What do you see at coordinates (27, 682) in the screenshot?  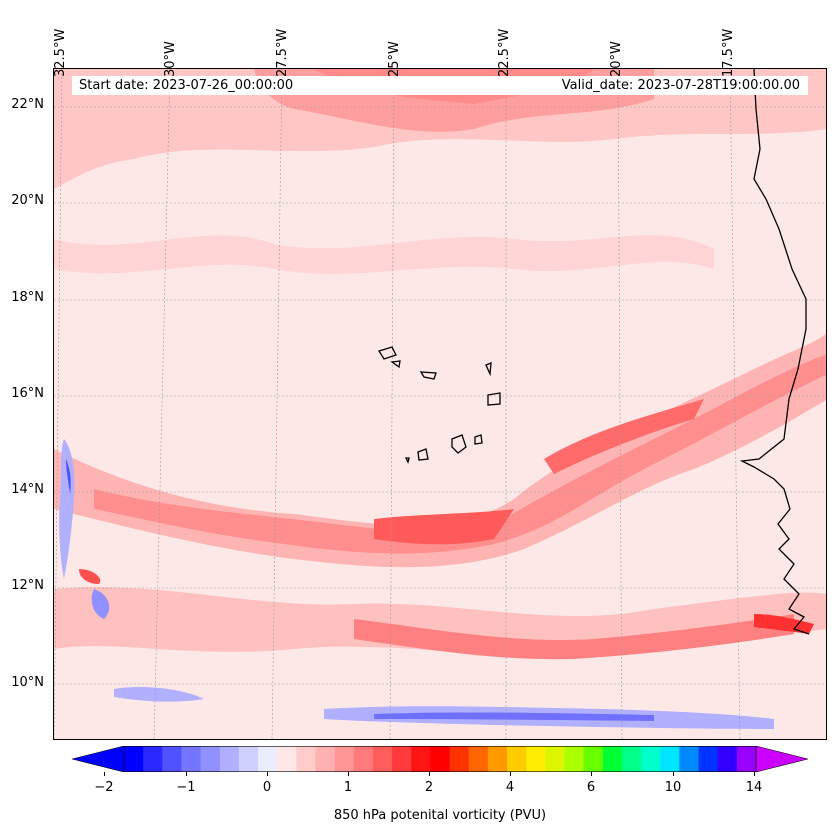 I see `lat-label: 10°N` at bounding box center [27, 682].